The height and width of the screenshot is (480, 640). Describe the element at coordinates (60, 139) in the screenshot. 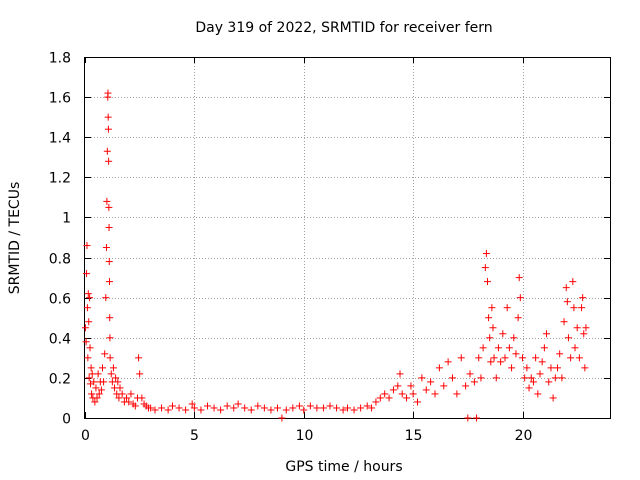

I see `y-tick-label: 1.4` at that location.